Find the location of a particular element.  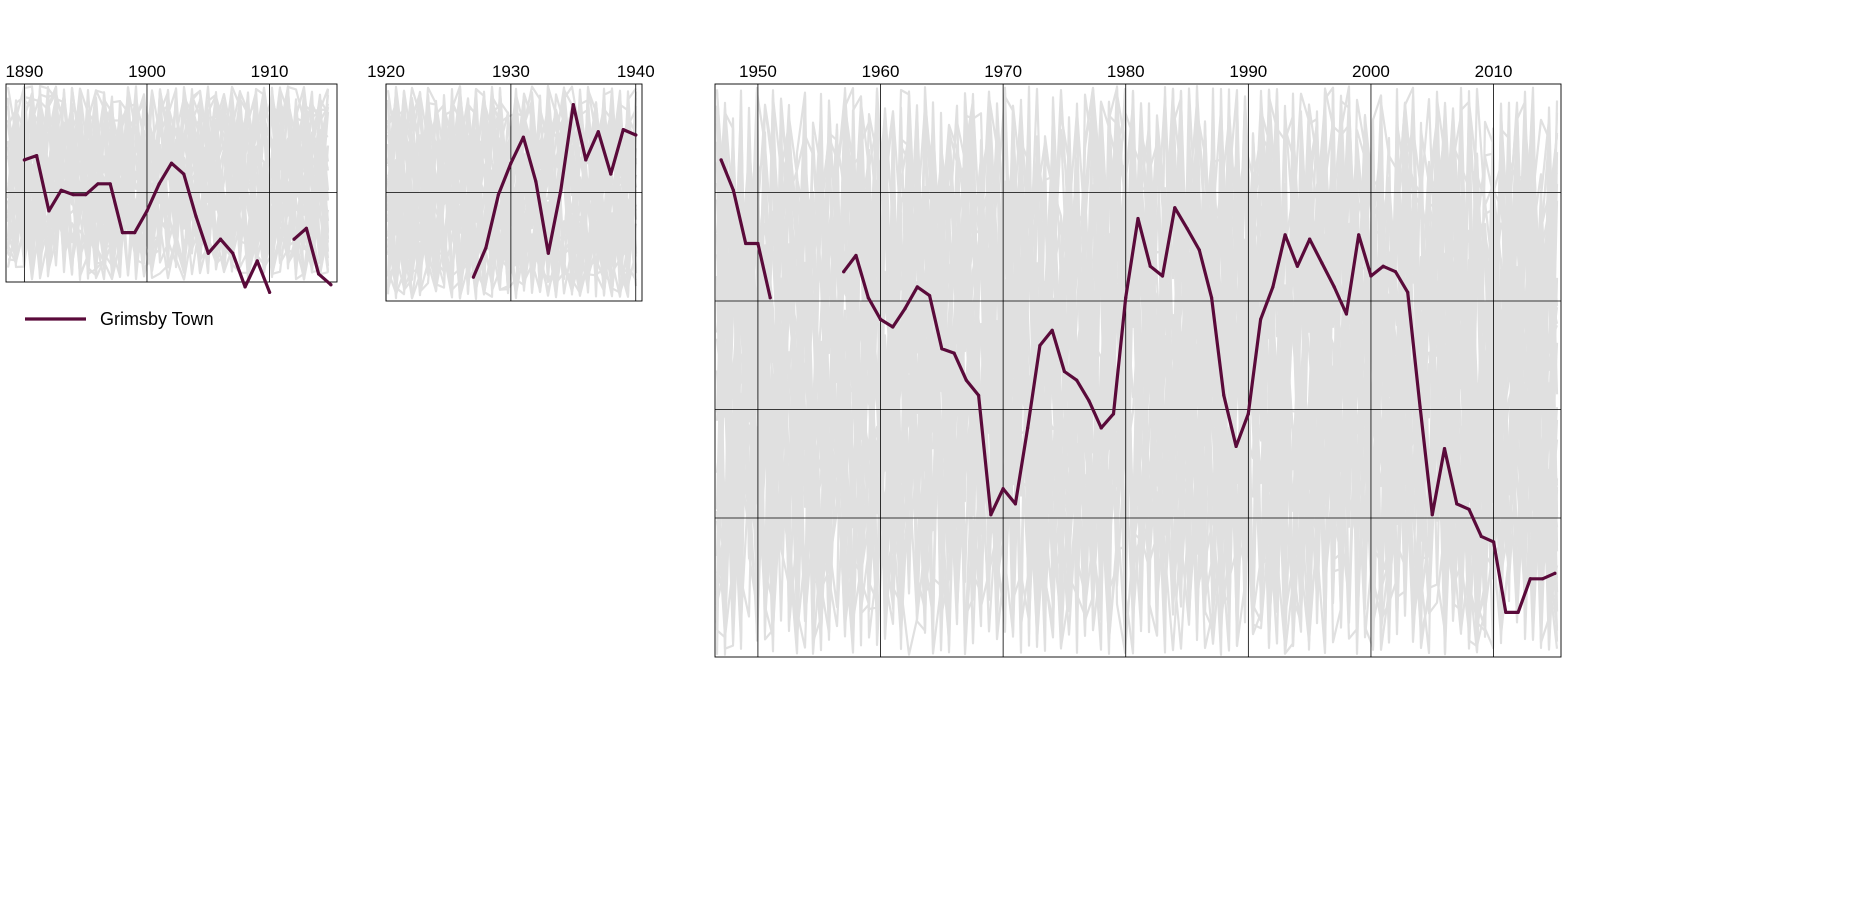

panel-1: 1890 1900 1910 is located at coordinates (171, 172).